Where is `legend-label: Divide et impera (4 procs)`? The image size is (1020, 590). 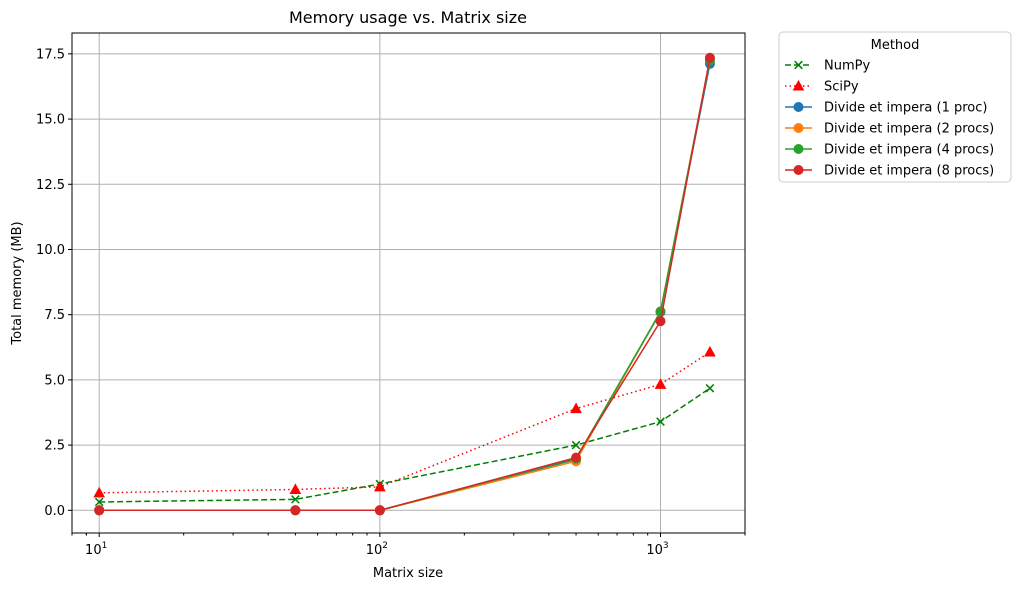 legend-label: Divide et impera (4 procs) is located at coordinates (909, 150).